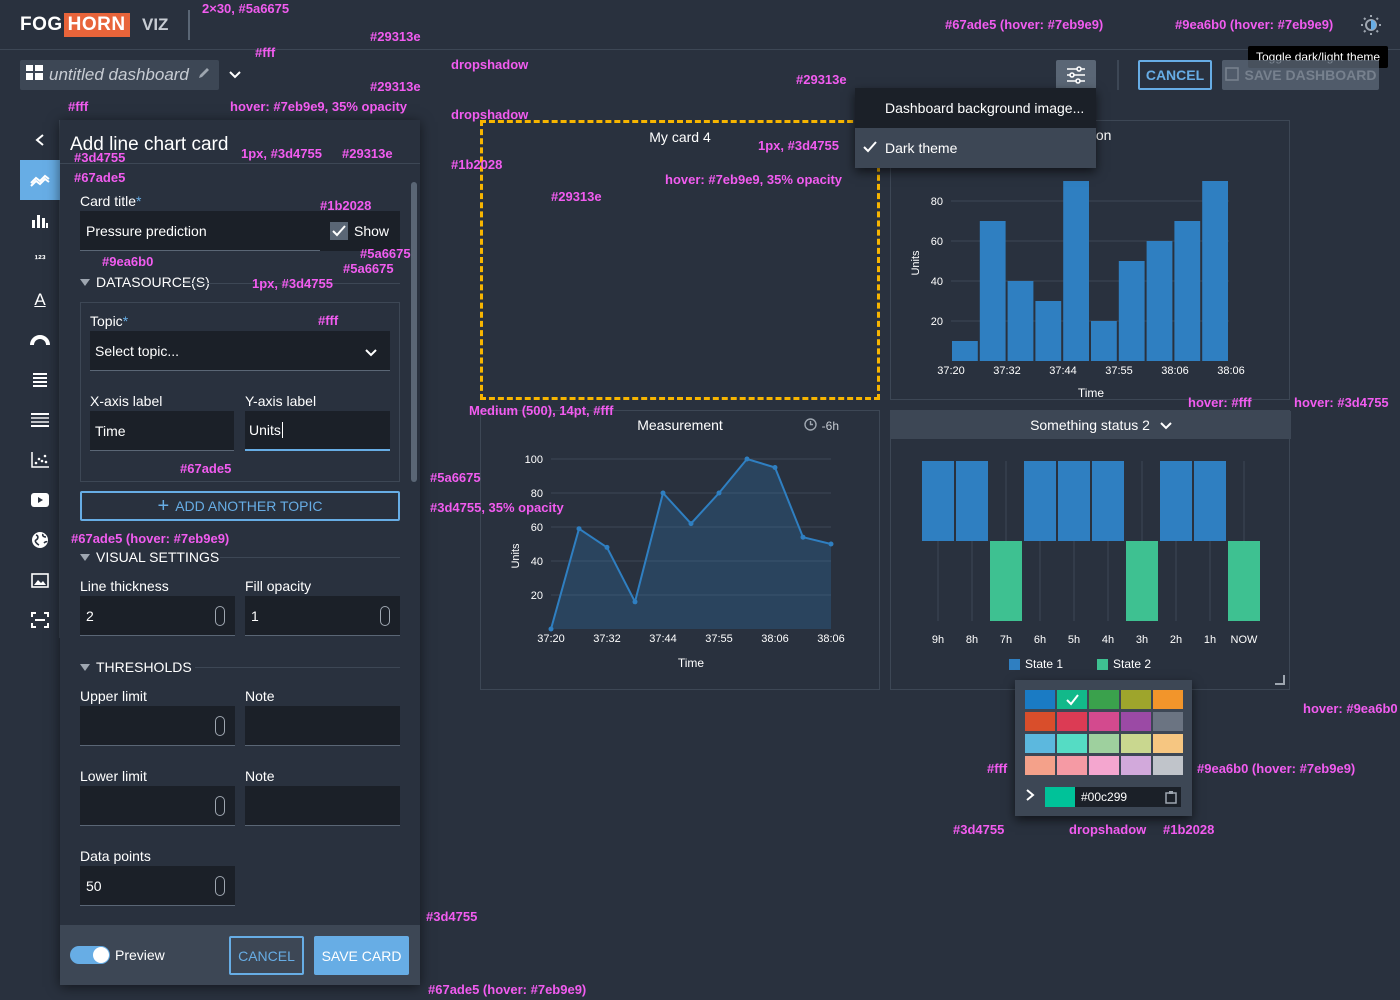 This screenshot has height=1000, width=1400. What do you see at coordinates (1171, 799) in the screenshot?
I see `eyedropper-icon` at bounding box center [1171, 799].